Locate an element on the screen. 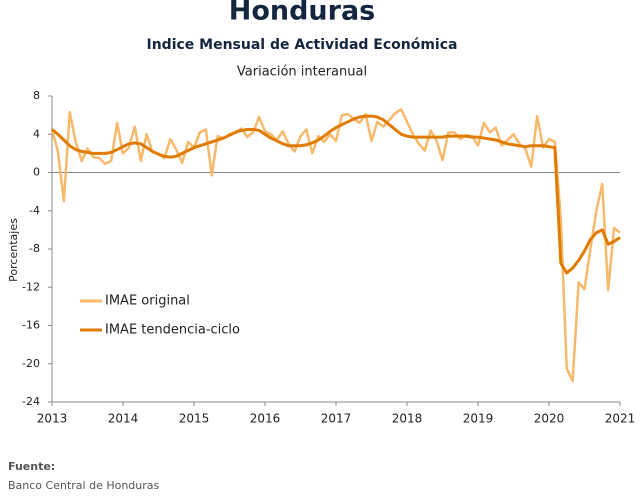  y-tick-label: -8 is located at coordinates (34, 248).